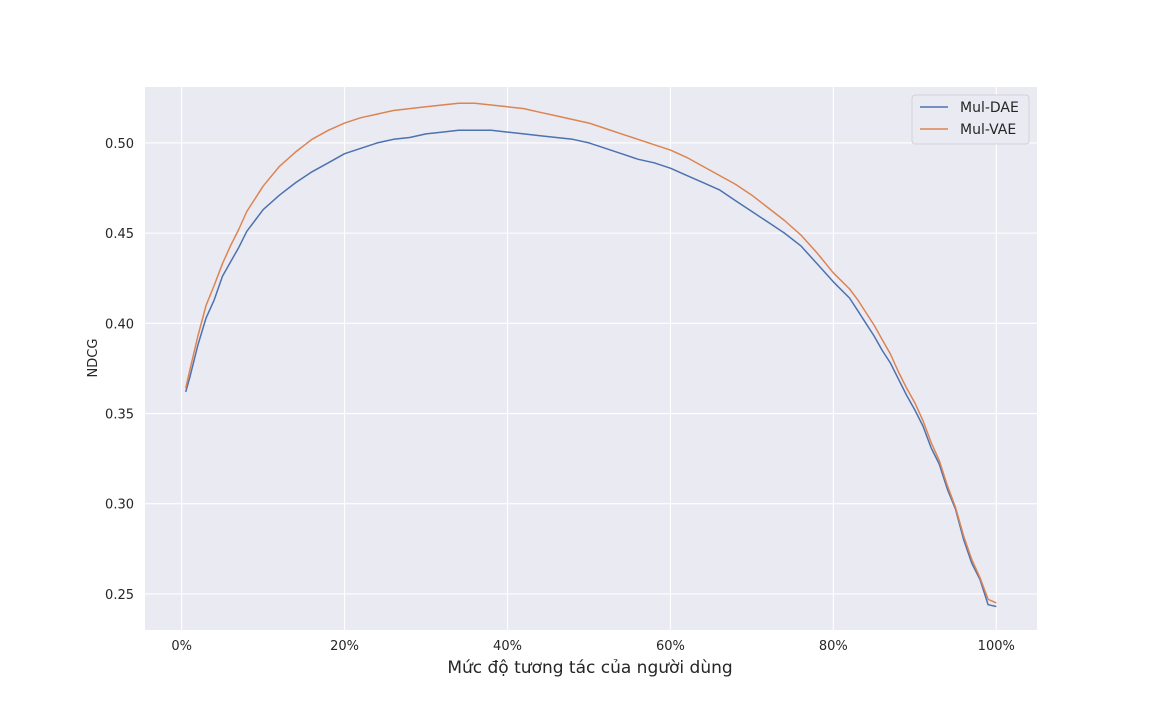 This screenshot has width=1152, height=720. I want to click on y-tick-label: 0.50, so click(119, 144).